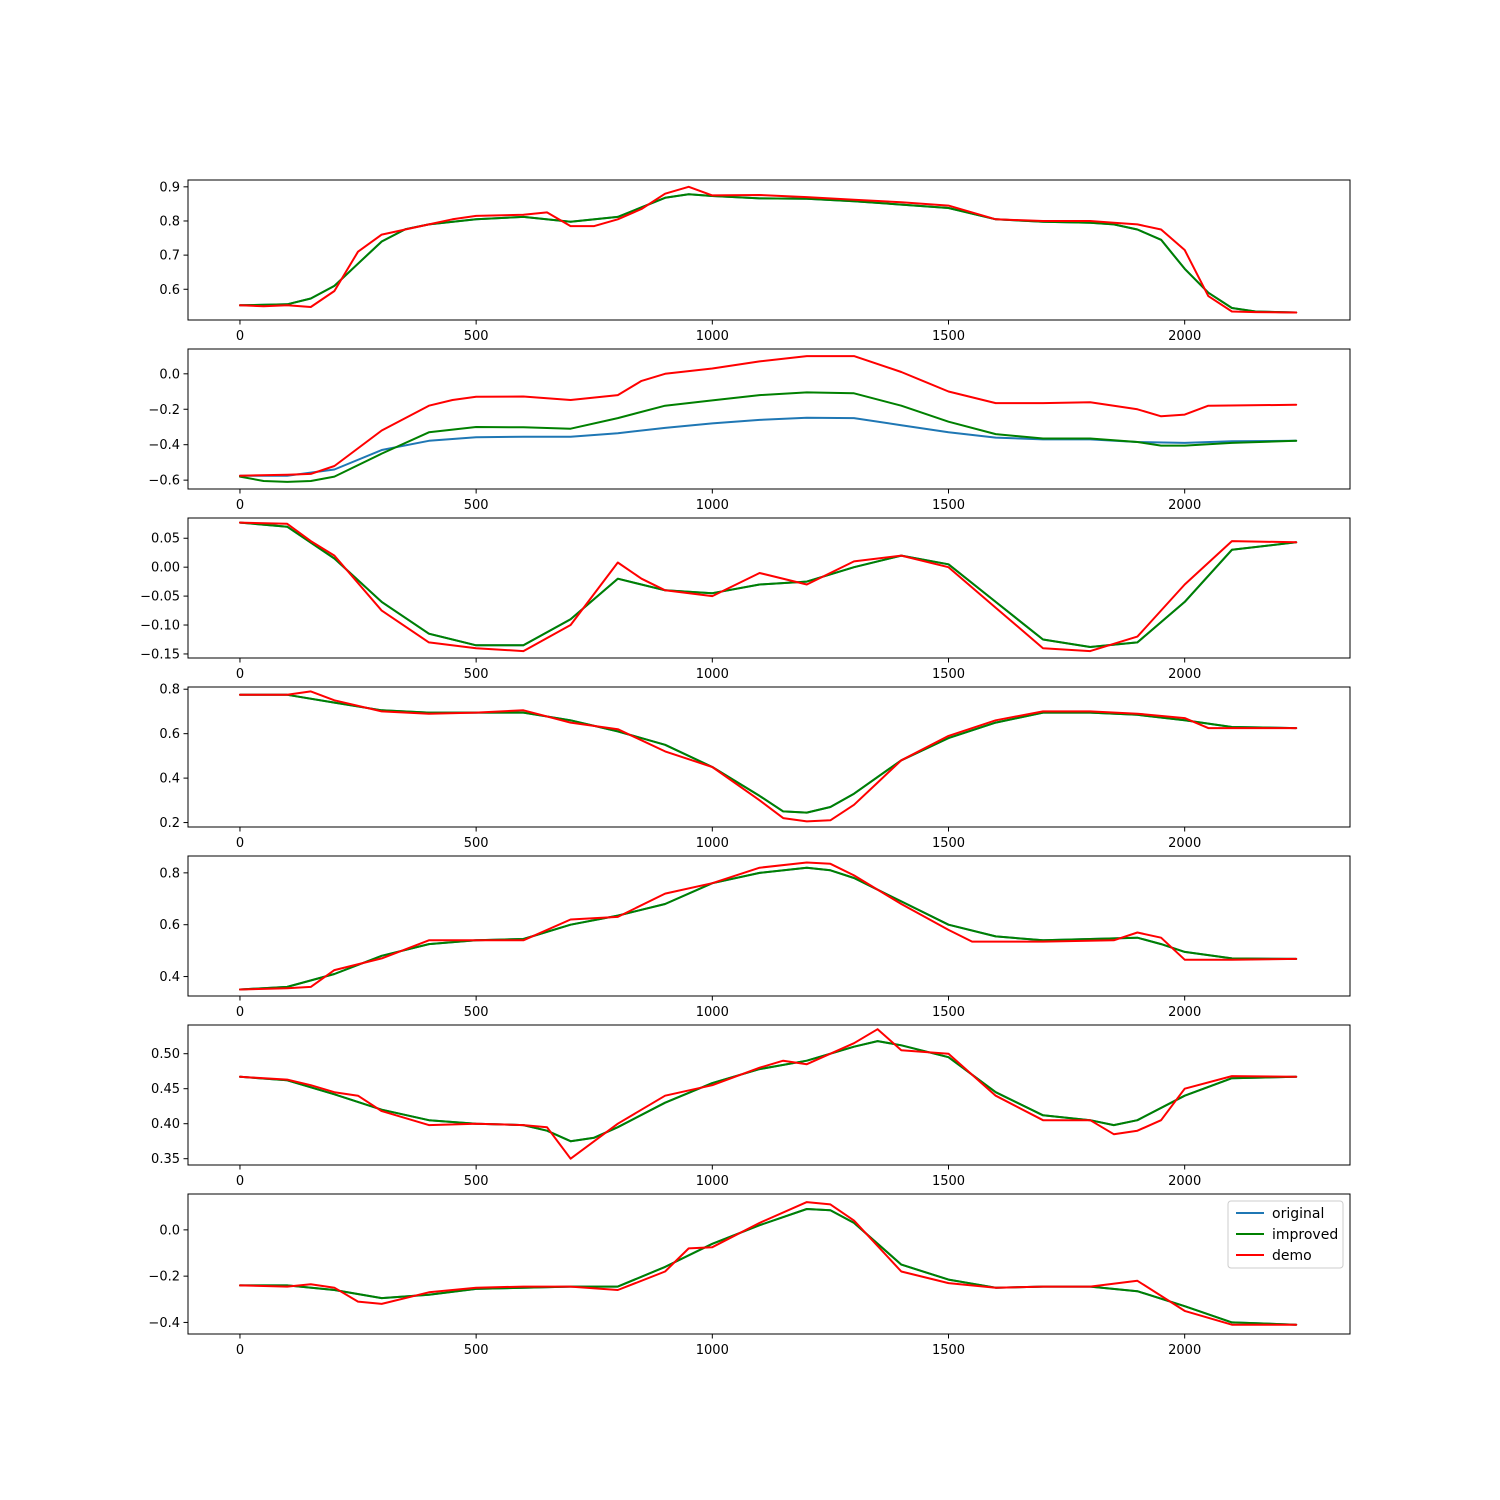 The width and height of the screenshot is (1500, 1500). What do you see at coordinates (165, 1089) in the screenshot?
I see `y-tick-label: 0.45` at bounding box center [165, 1089].